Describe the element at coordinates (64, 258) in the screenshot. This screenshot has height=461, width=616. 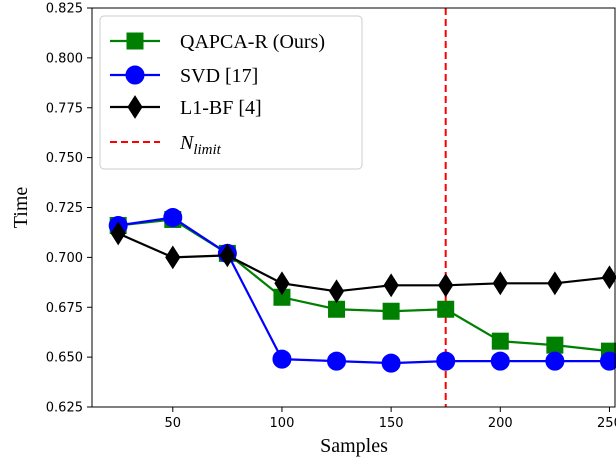
I see `y-tick-label: 0.700` at that location.